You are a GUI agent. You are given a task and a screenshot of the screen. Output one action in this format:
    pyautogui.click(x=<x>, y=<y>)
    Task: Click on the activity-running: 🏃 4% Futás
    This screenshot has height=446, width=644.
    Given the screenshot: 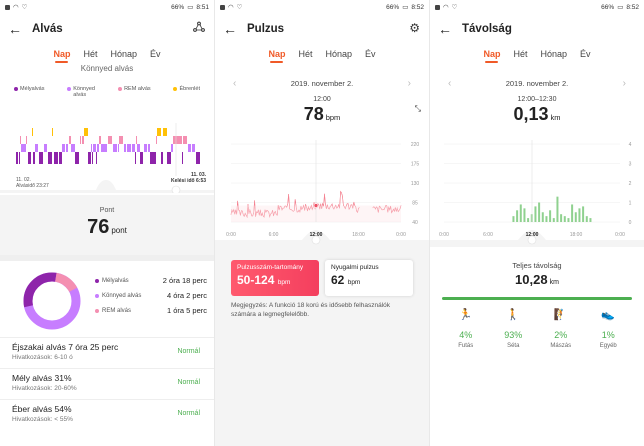 What is the action you would take?
    pyautogui.click(x=466, y=328)
    